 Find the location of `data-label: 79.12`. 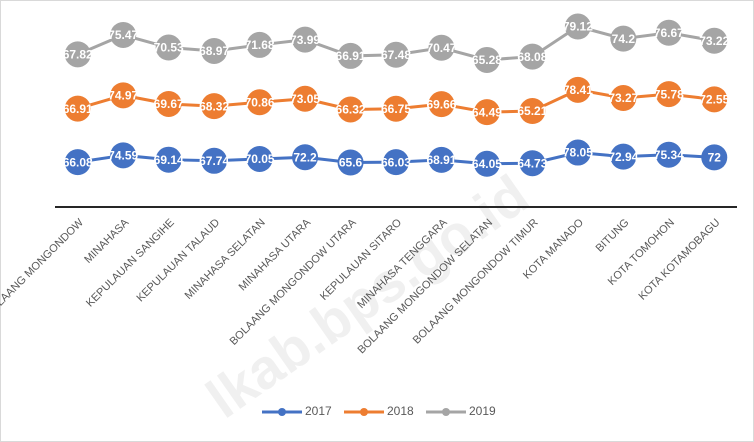

data-label: 79.12 is located at coordinates (578, 27).